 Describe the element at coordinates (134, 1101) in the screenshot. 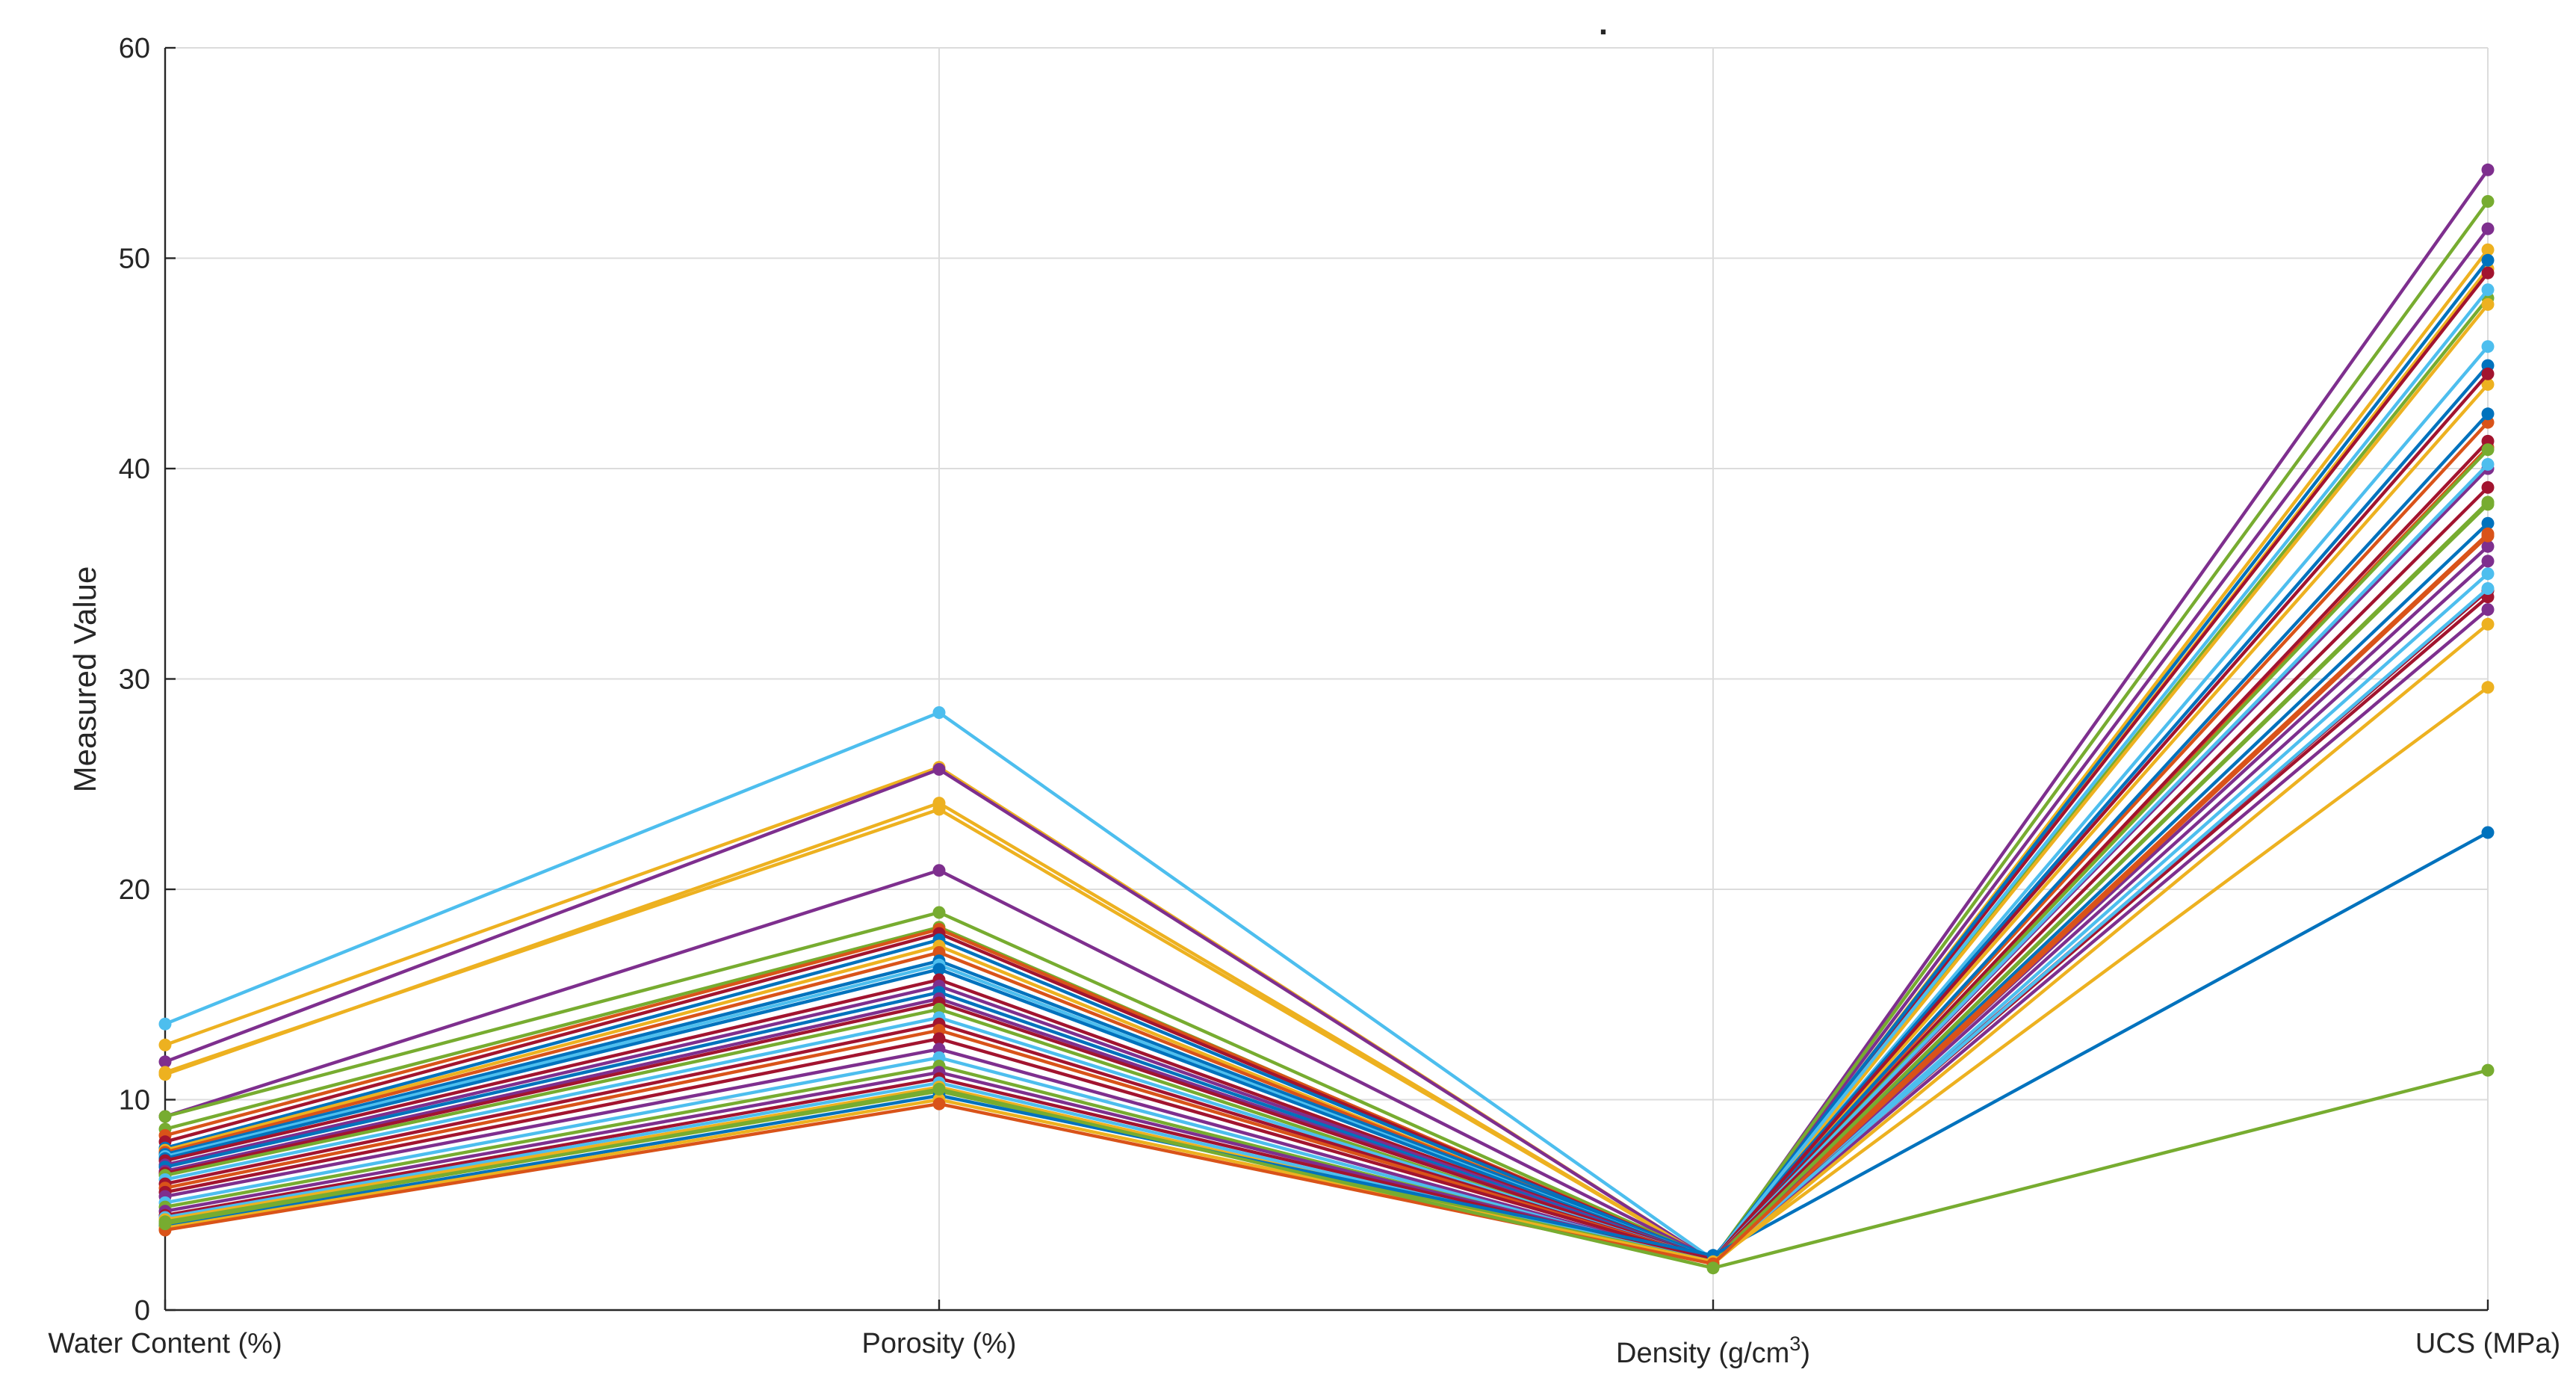

I see `y-tick-label: 10` at that location.